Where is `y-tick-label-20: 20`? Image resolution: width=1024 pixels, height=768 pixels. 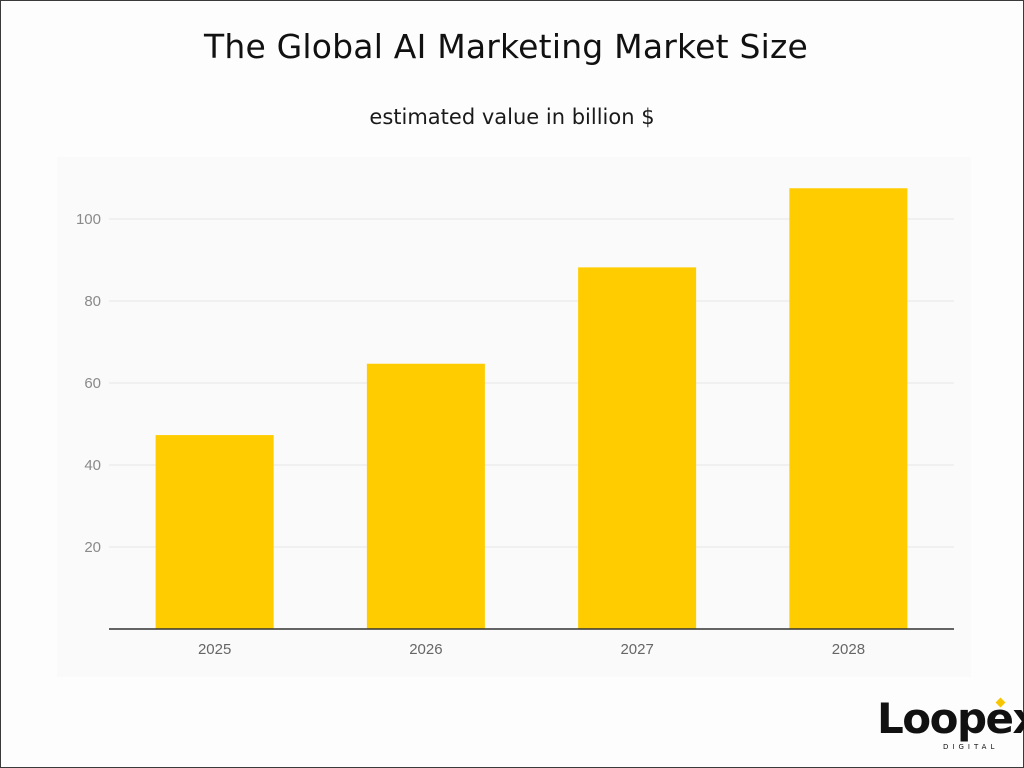
y-tick-label-20: 20 is located at coordinates (92, 547).